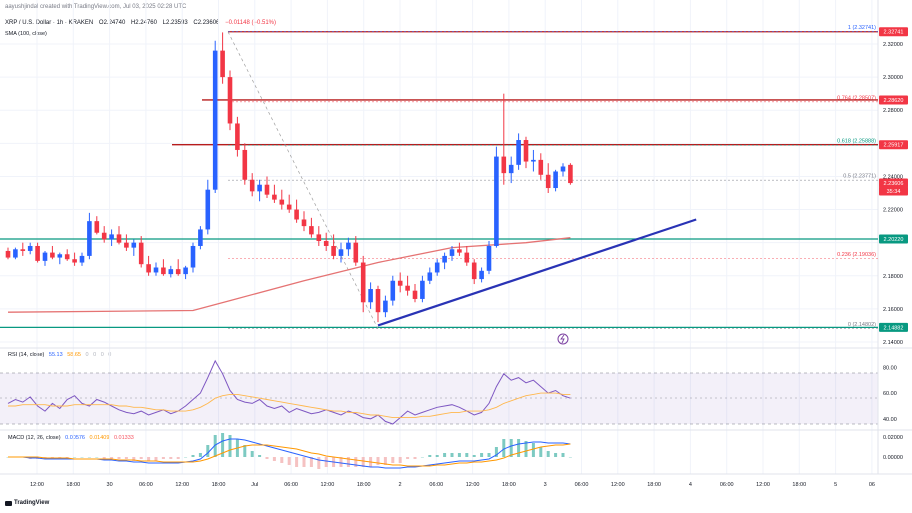  What do you see at coordinates (289, 275) in the screenshot?
I see `sma-100-line` at bounding box center [289, 275].